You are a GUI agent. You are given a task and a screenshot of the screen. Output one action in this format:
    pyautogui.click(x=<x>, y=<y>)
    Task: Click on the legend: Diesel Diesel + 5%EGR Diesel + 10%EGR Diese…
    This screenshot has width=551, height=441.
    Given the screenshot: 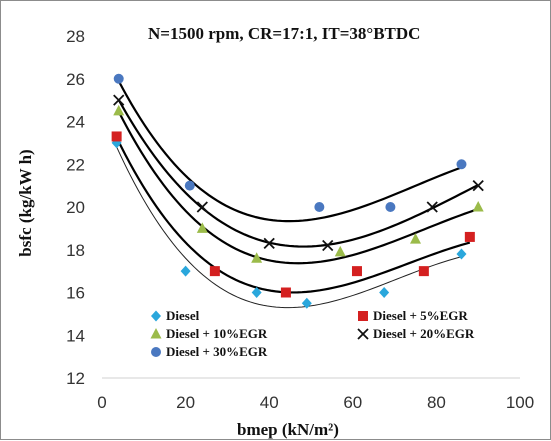 What is the action you would take?
    pyautogui.click(x=312, y=333)
    